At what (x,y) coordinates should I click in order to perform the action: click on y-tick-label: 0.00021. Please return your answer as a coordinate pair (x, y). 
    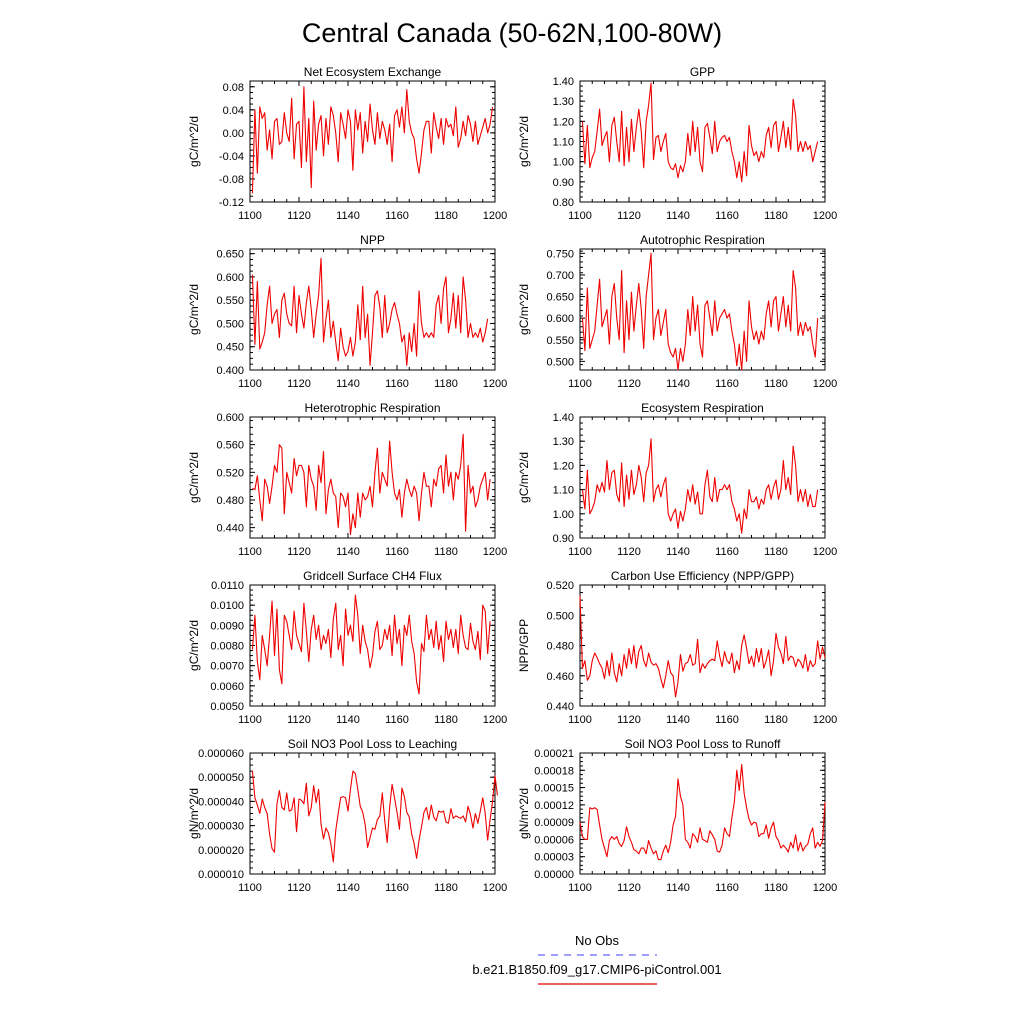
    Looking at the image, I should click on (554, 754).